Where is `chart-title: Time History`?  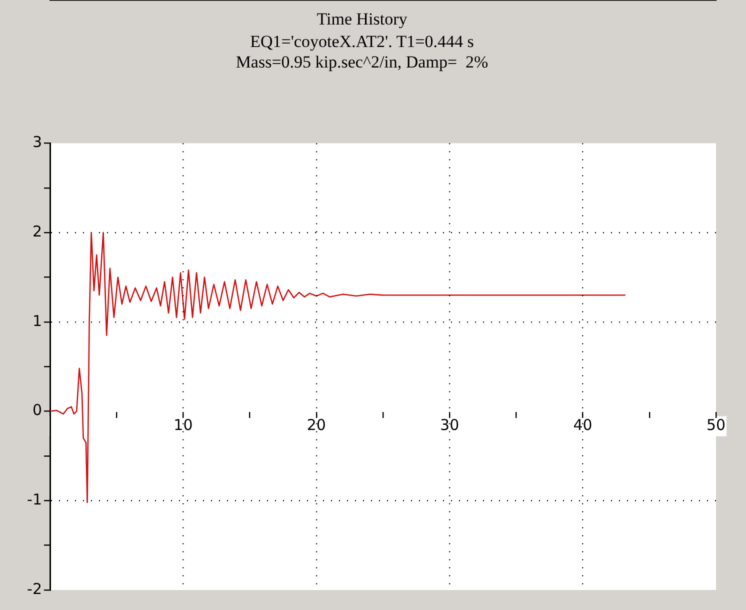 chart-title: Time History is located at coordinates (362, 19).